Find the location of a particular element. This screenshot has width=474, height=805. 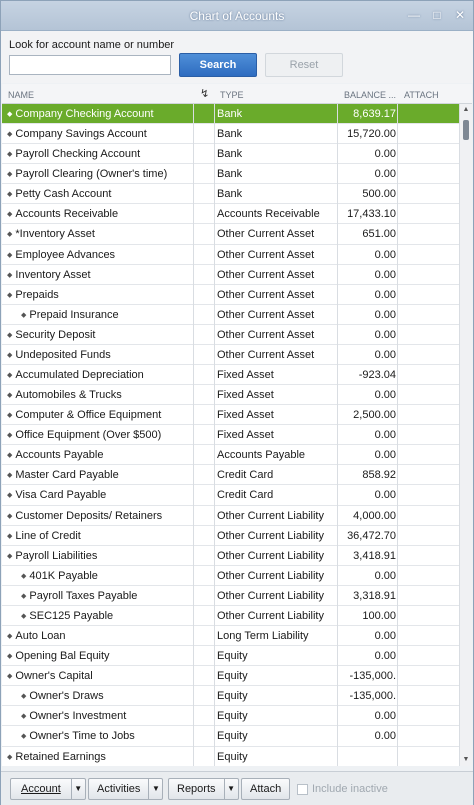

table-header: NAME ↯ TYPE BALANCE ... ATTACH is located at coordinates (237, 94).